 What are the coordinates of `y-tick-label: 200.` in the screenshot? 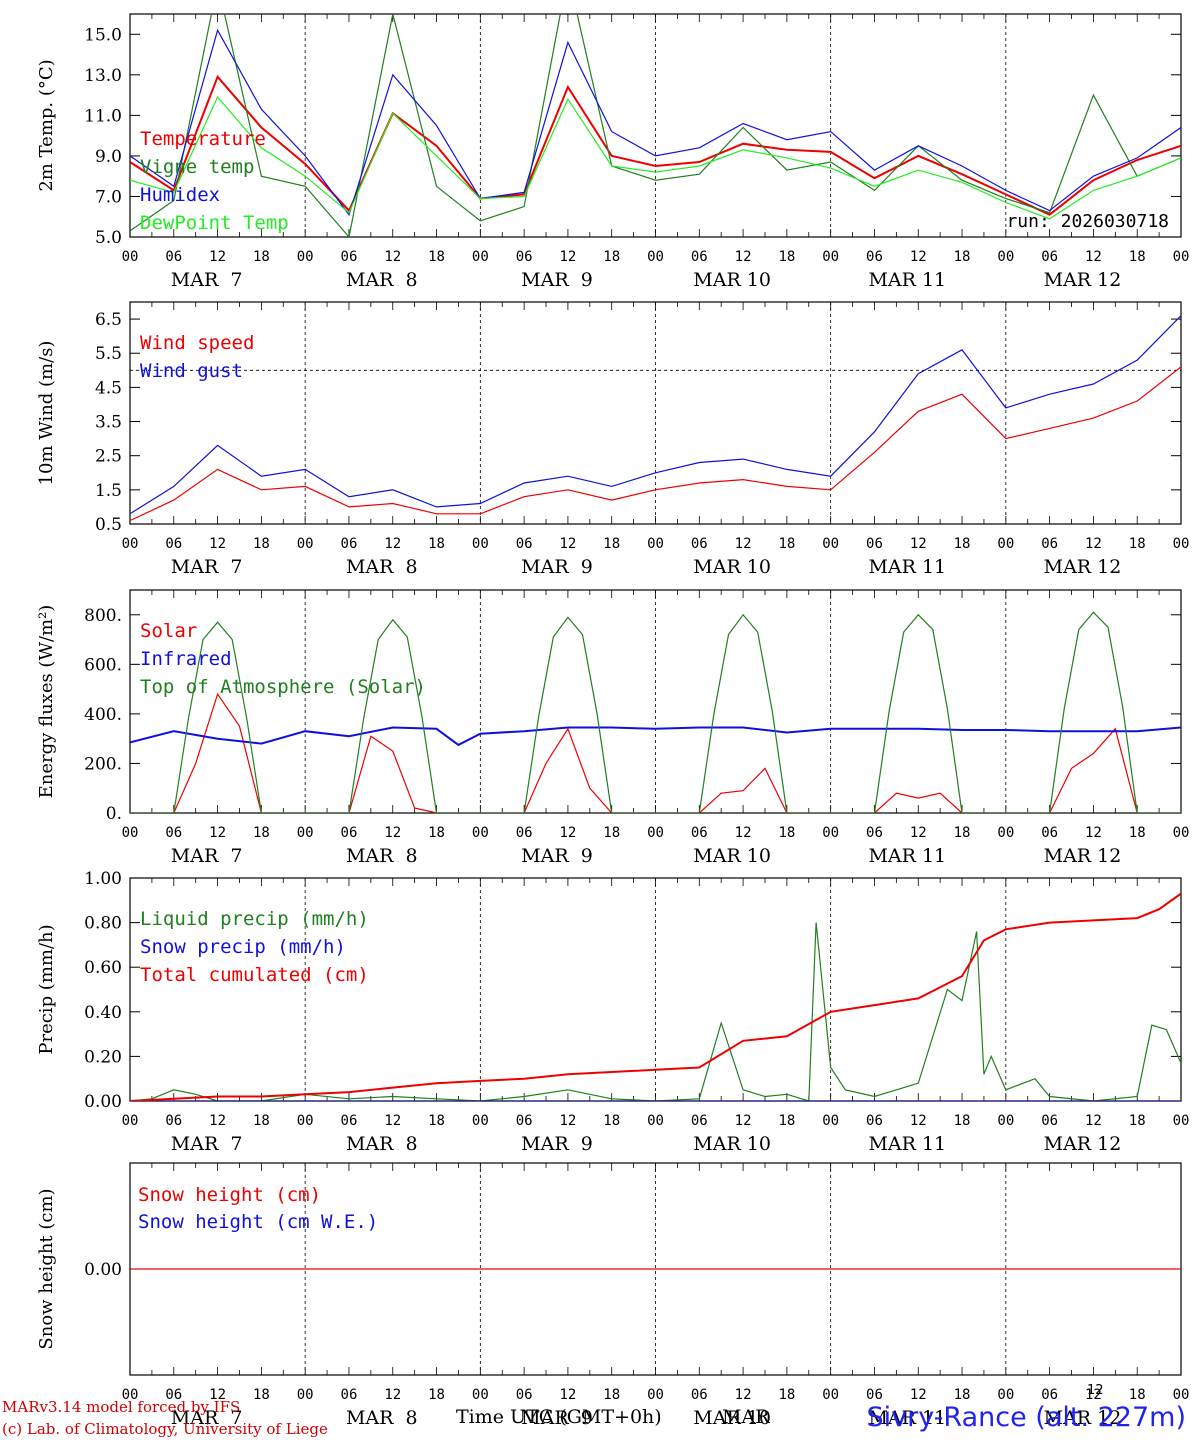 It's located at (103, 764).